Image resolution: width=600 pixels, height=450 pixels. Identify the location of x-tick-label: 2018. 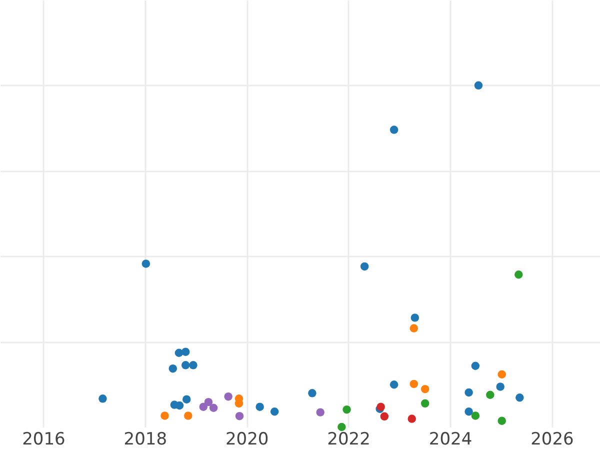
(146, 440).